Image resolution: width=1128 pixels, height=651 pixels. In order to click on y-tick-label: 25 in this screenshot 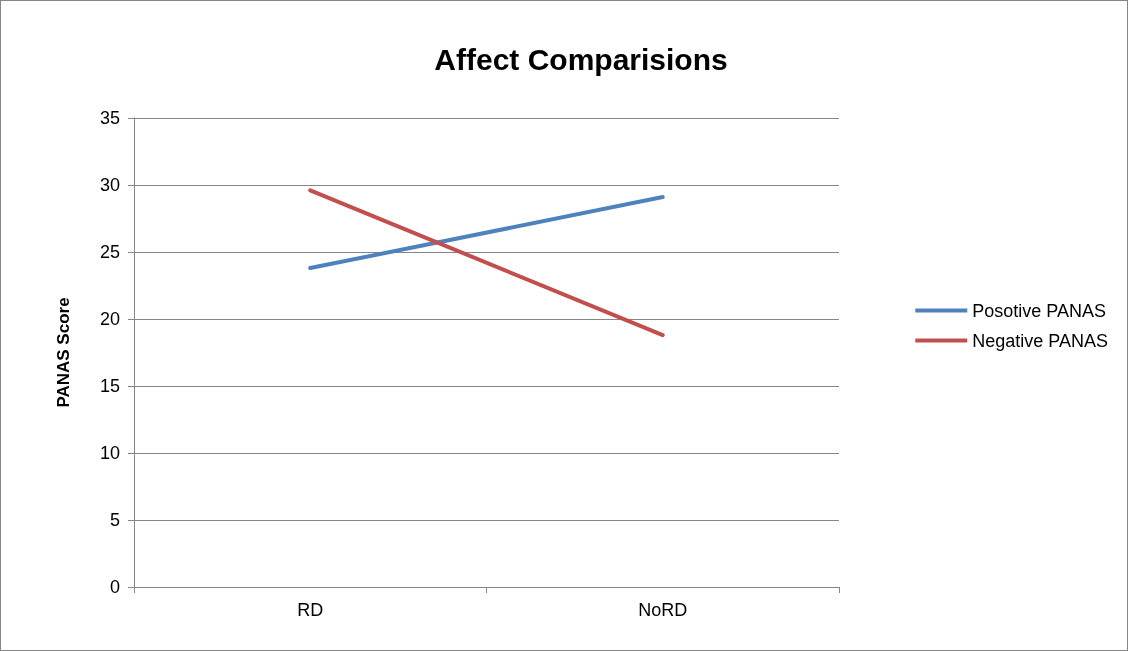, I will do `click(109, 252)`.